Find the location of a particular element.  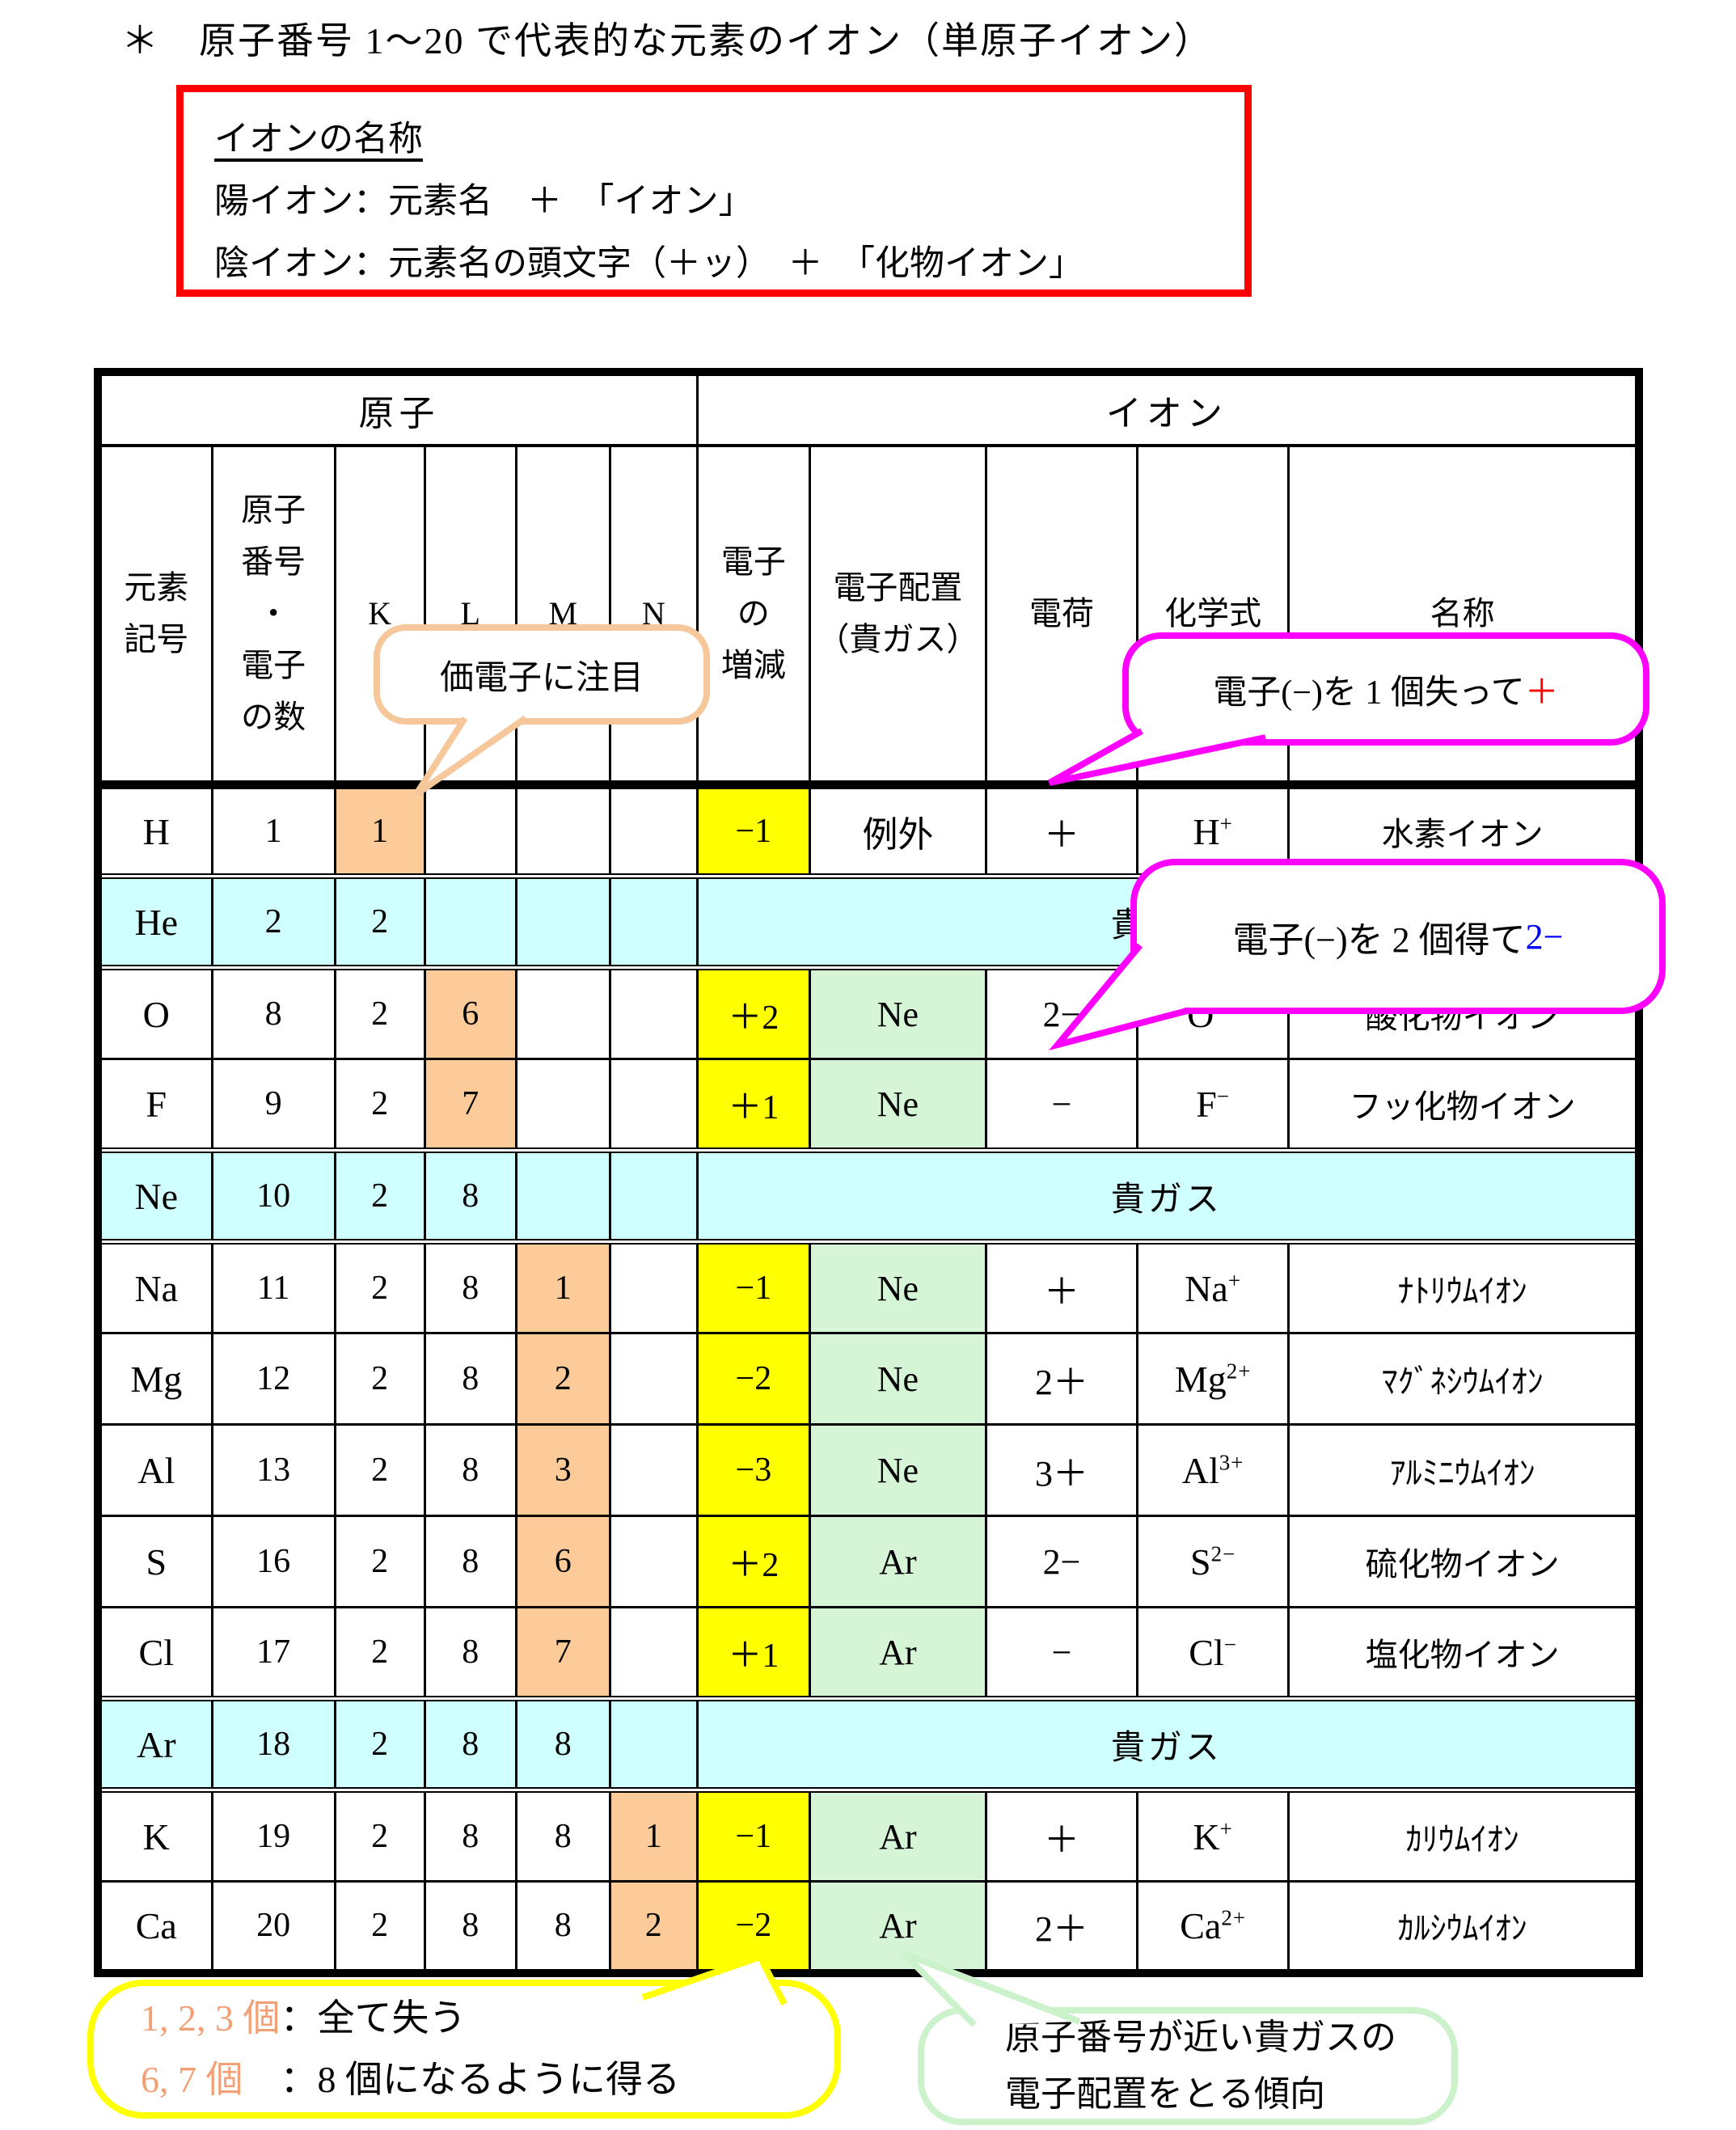

formula-base: S is located at coordinates (1200, 1561).